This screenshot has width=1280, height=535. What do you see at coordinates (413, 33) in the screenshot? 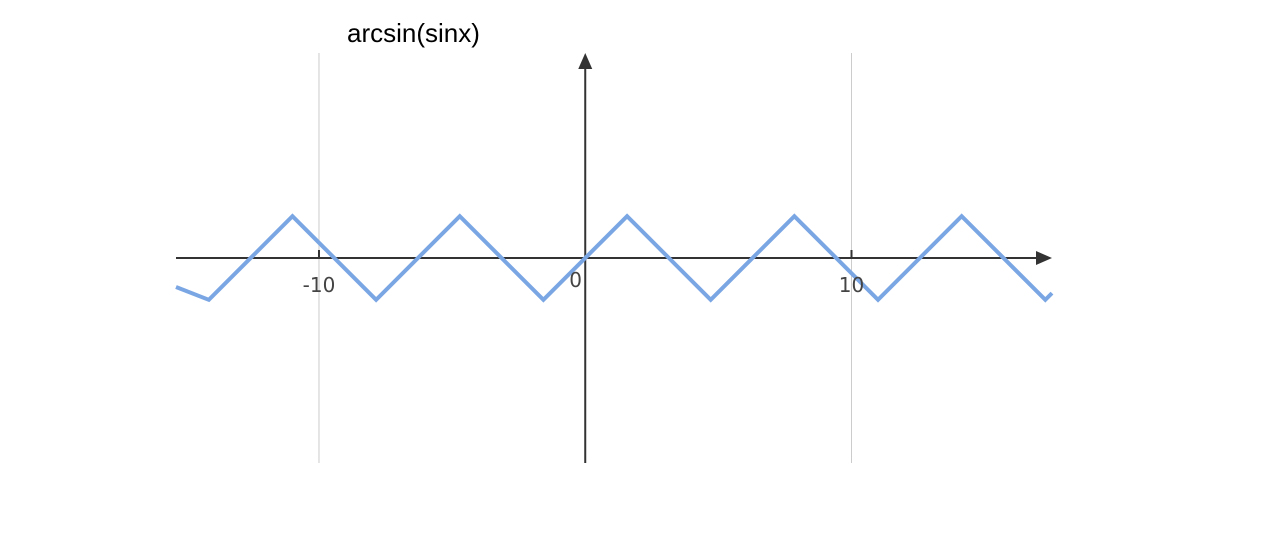
I see `chart-title: arcsin(sinx)` at bounding box center [413, 33].